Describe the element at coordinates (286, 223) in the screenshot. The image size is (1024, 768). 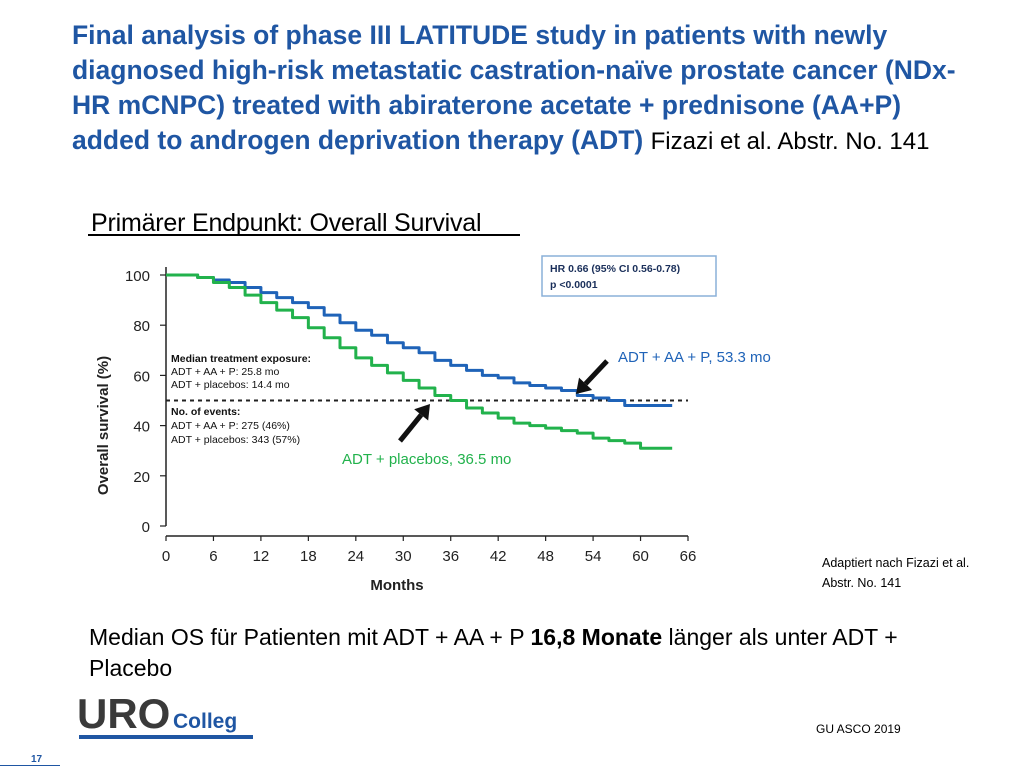
I see `slide-subtitle: Primärer Endpunkt: Overall Survival` at that location.